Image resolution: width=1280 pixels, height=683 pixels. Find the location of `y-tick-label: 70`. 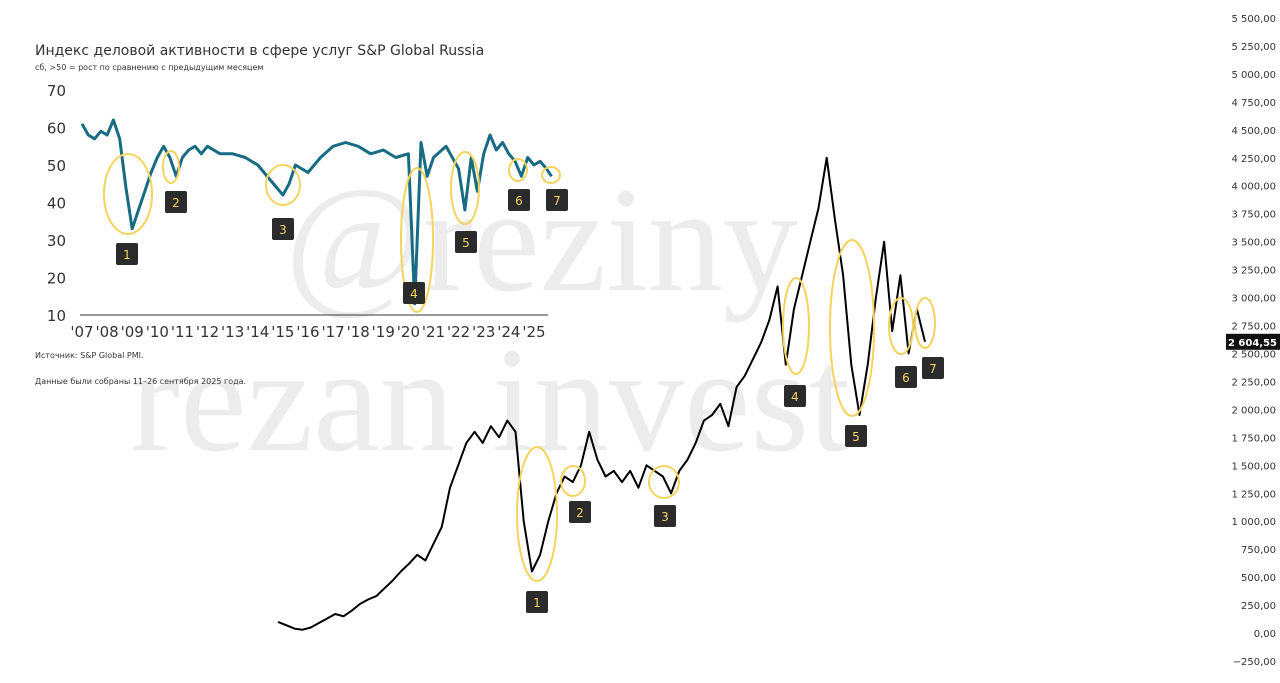

y-tick-label: 70 is located at coordinates (56, 91).